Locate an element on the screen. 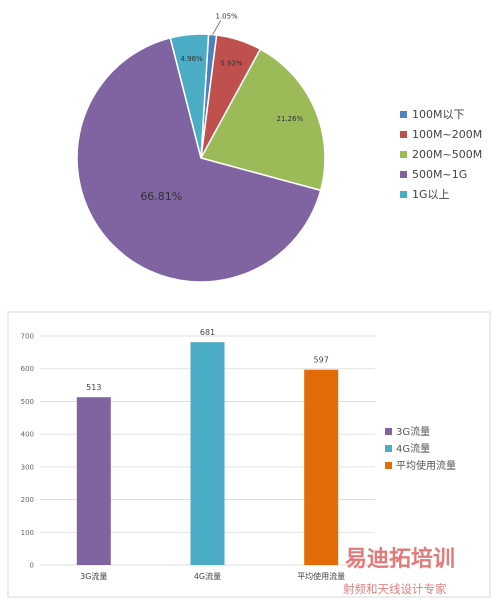 The width and height of the screenshot is (498, 600). y-tick-label: 700 is located at coordinates (27, 337).